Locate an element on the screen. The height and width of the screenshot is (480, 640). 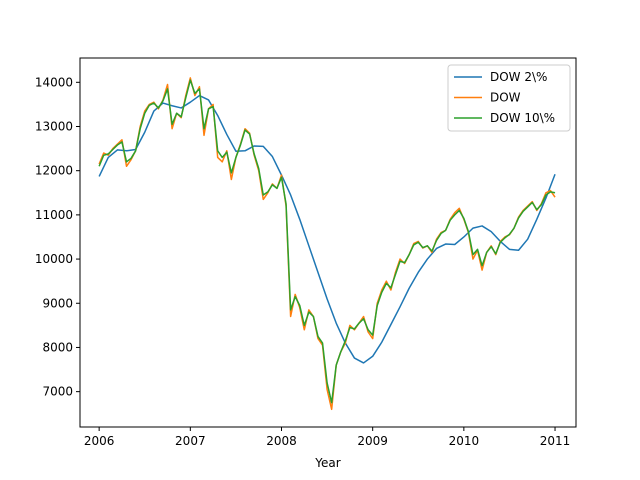
x-tick-label: 2011 is located at coordinates (555, 441).